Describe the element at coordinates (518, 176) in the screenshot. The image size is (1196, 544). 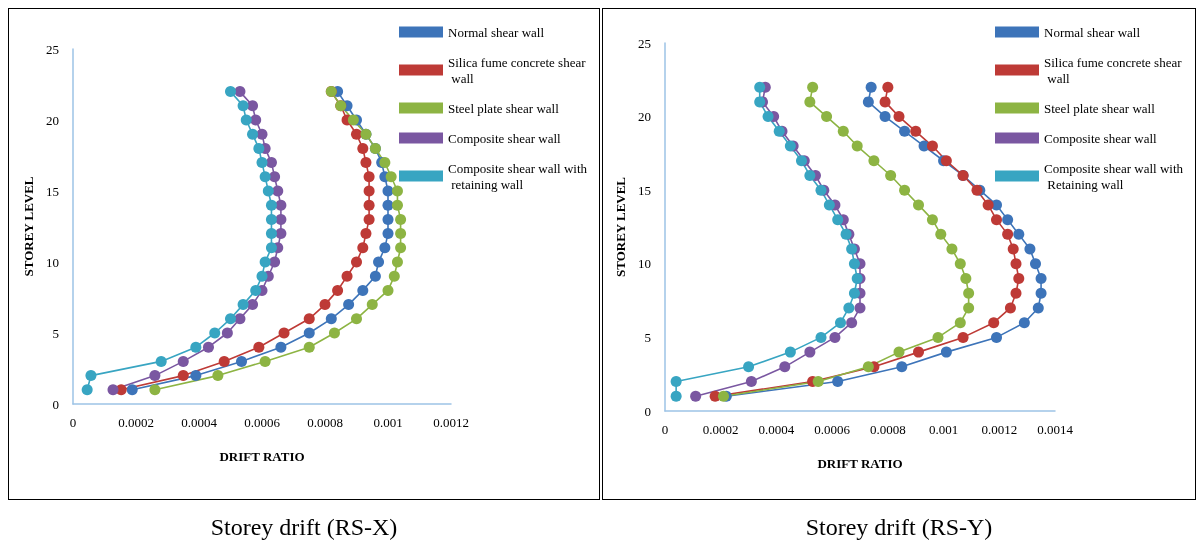
I see `legend-label: Composite shear wall with retaining wall` at that location.